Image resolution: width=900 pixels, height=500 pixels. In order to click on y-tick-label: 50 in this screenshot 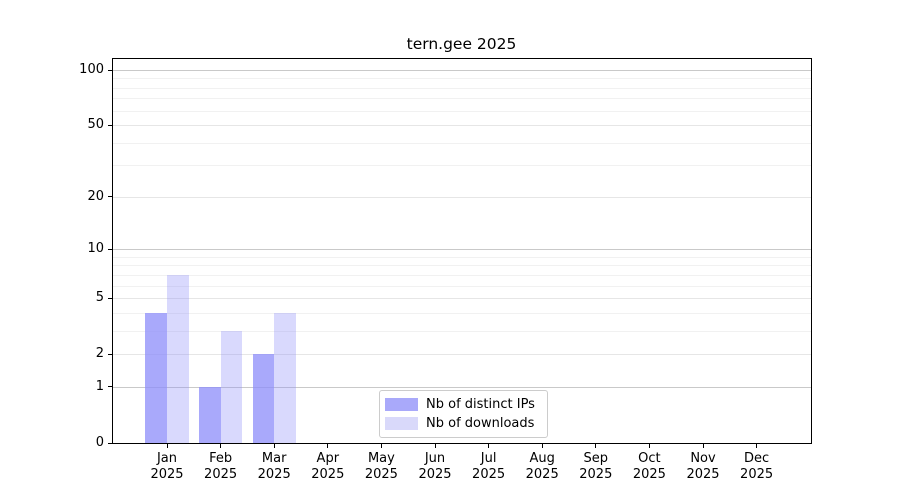, I will do `click(95, 125)`.